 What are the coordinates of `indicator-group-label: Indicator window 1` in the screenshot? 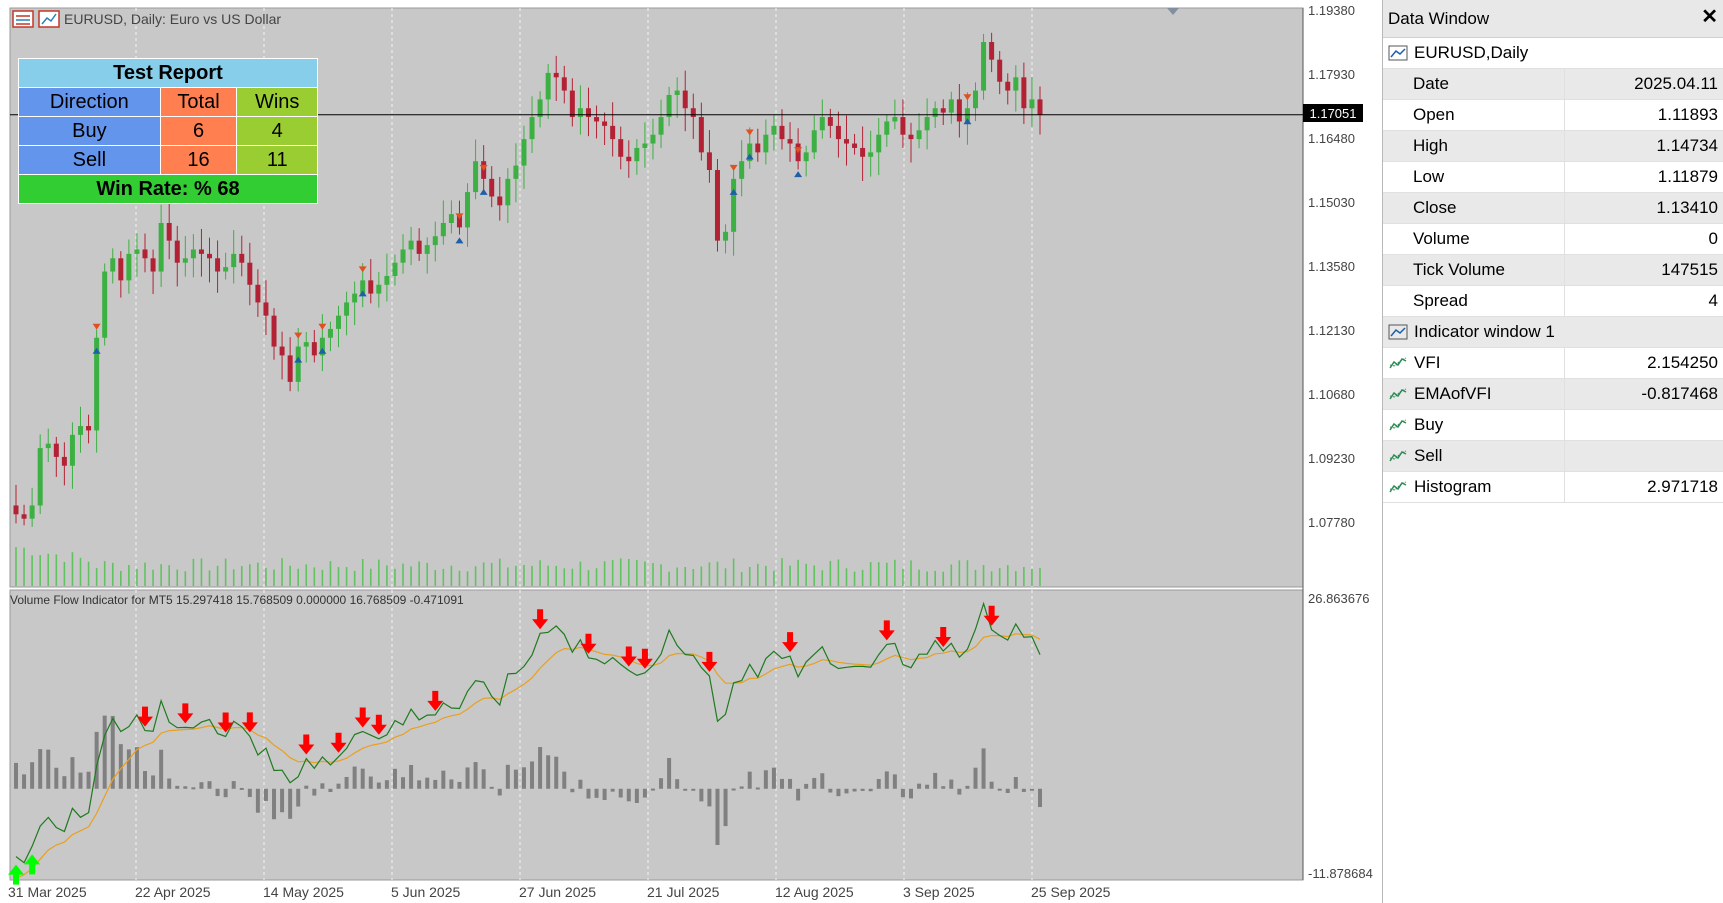 It's located at (1484, 331).